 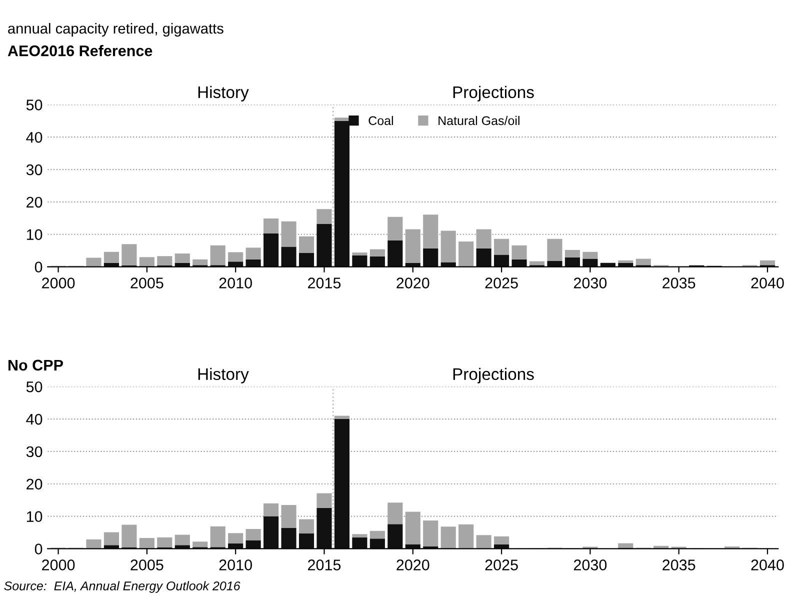 I want to click on chart-title: No CPP, so click(x=35, y=365).